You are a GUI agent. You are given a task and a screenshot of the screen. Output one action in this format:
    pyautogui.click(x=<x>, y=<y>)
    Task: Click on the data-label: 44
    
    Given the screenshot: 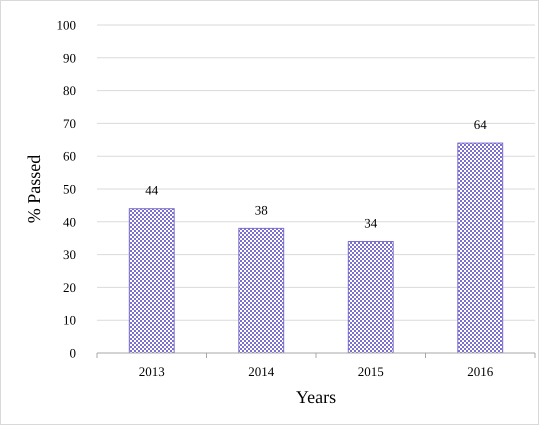 What is the action you would take?
    pyautogui.click(x=152, y=190)
    